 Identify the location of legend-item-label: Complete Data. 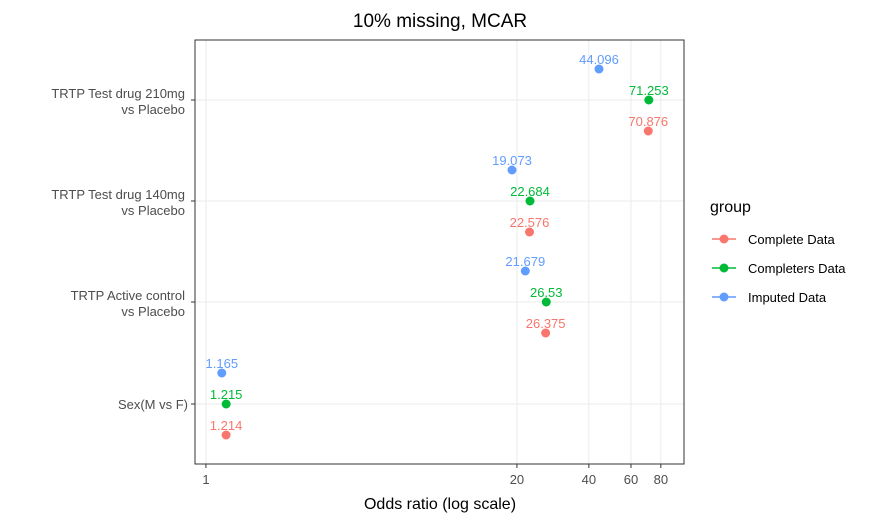
(791, 239).